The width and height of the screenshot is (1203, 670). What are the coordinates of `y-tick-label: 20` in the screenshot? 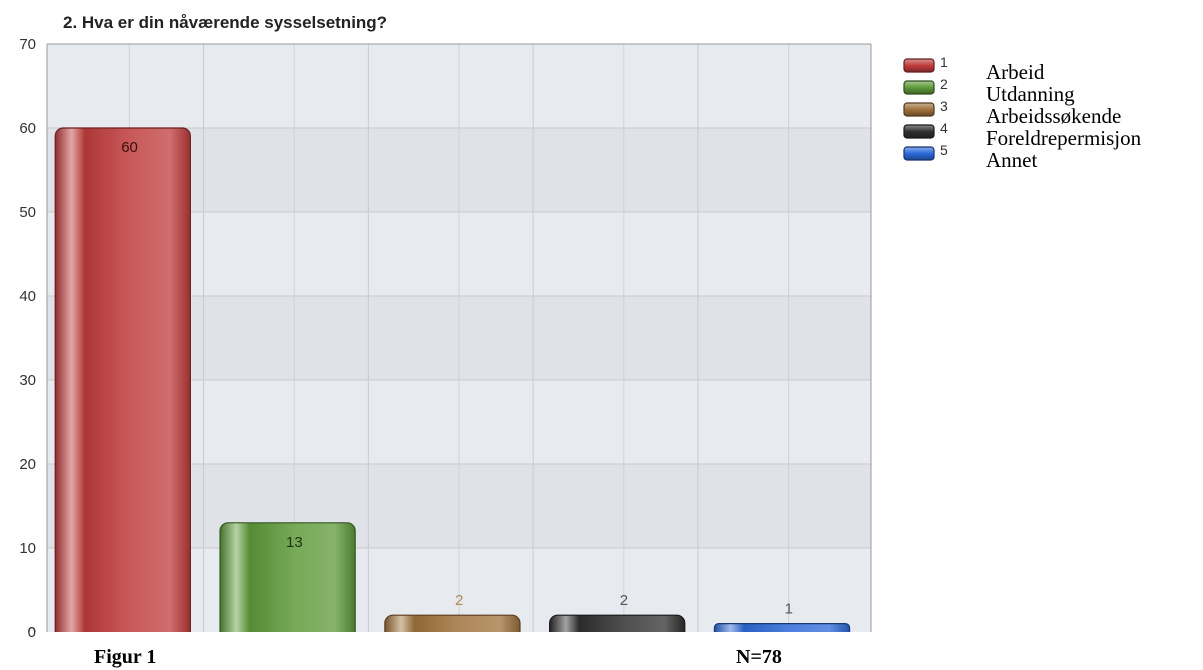 It's located at (27, 464).